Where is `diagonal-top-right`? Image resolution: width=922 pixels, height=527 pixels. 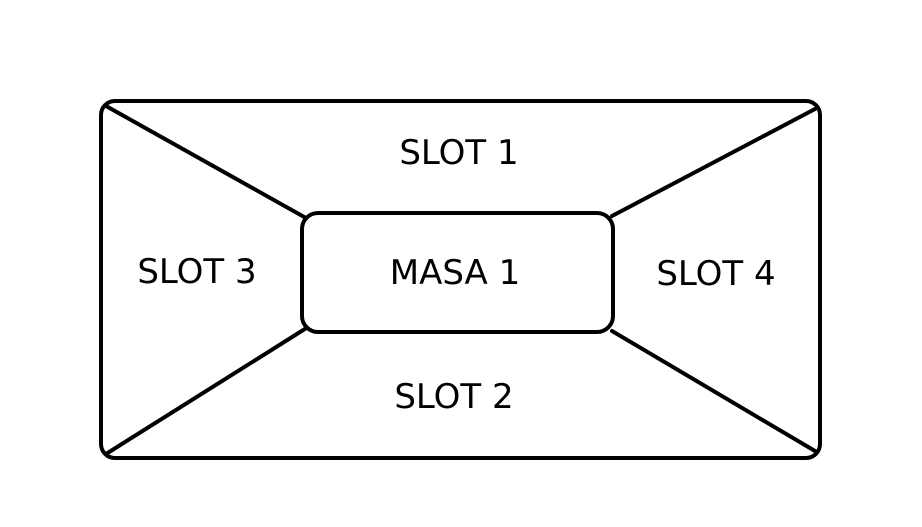 diagonal-top-right is located at coordinates (713, 162).